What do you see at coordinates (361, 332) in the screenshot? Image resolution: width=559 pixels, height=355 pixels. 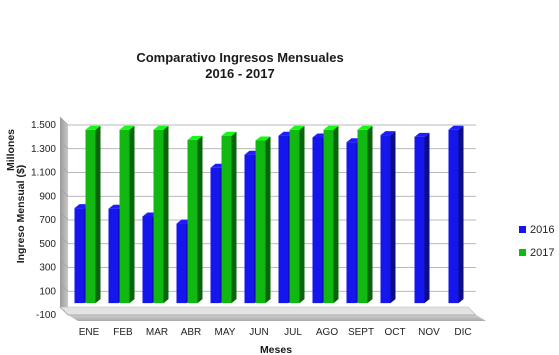 I see `x-tick-label: SEPT` at bounding box center [361, 332].